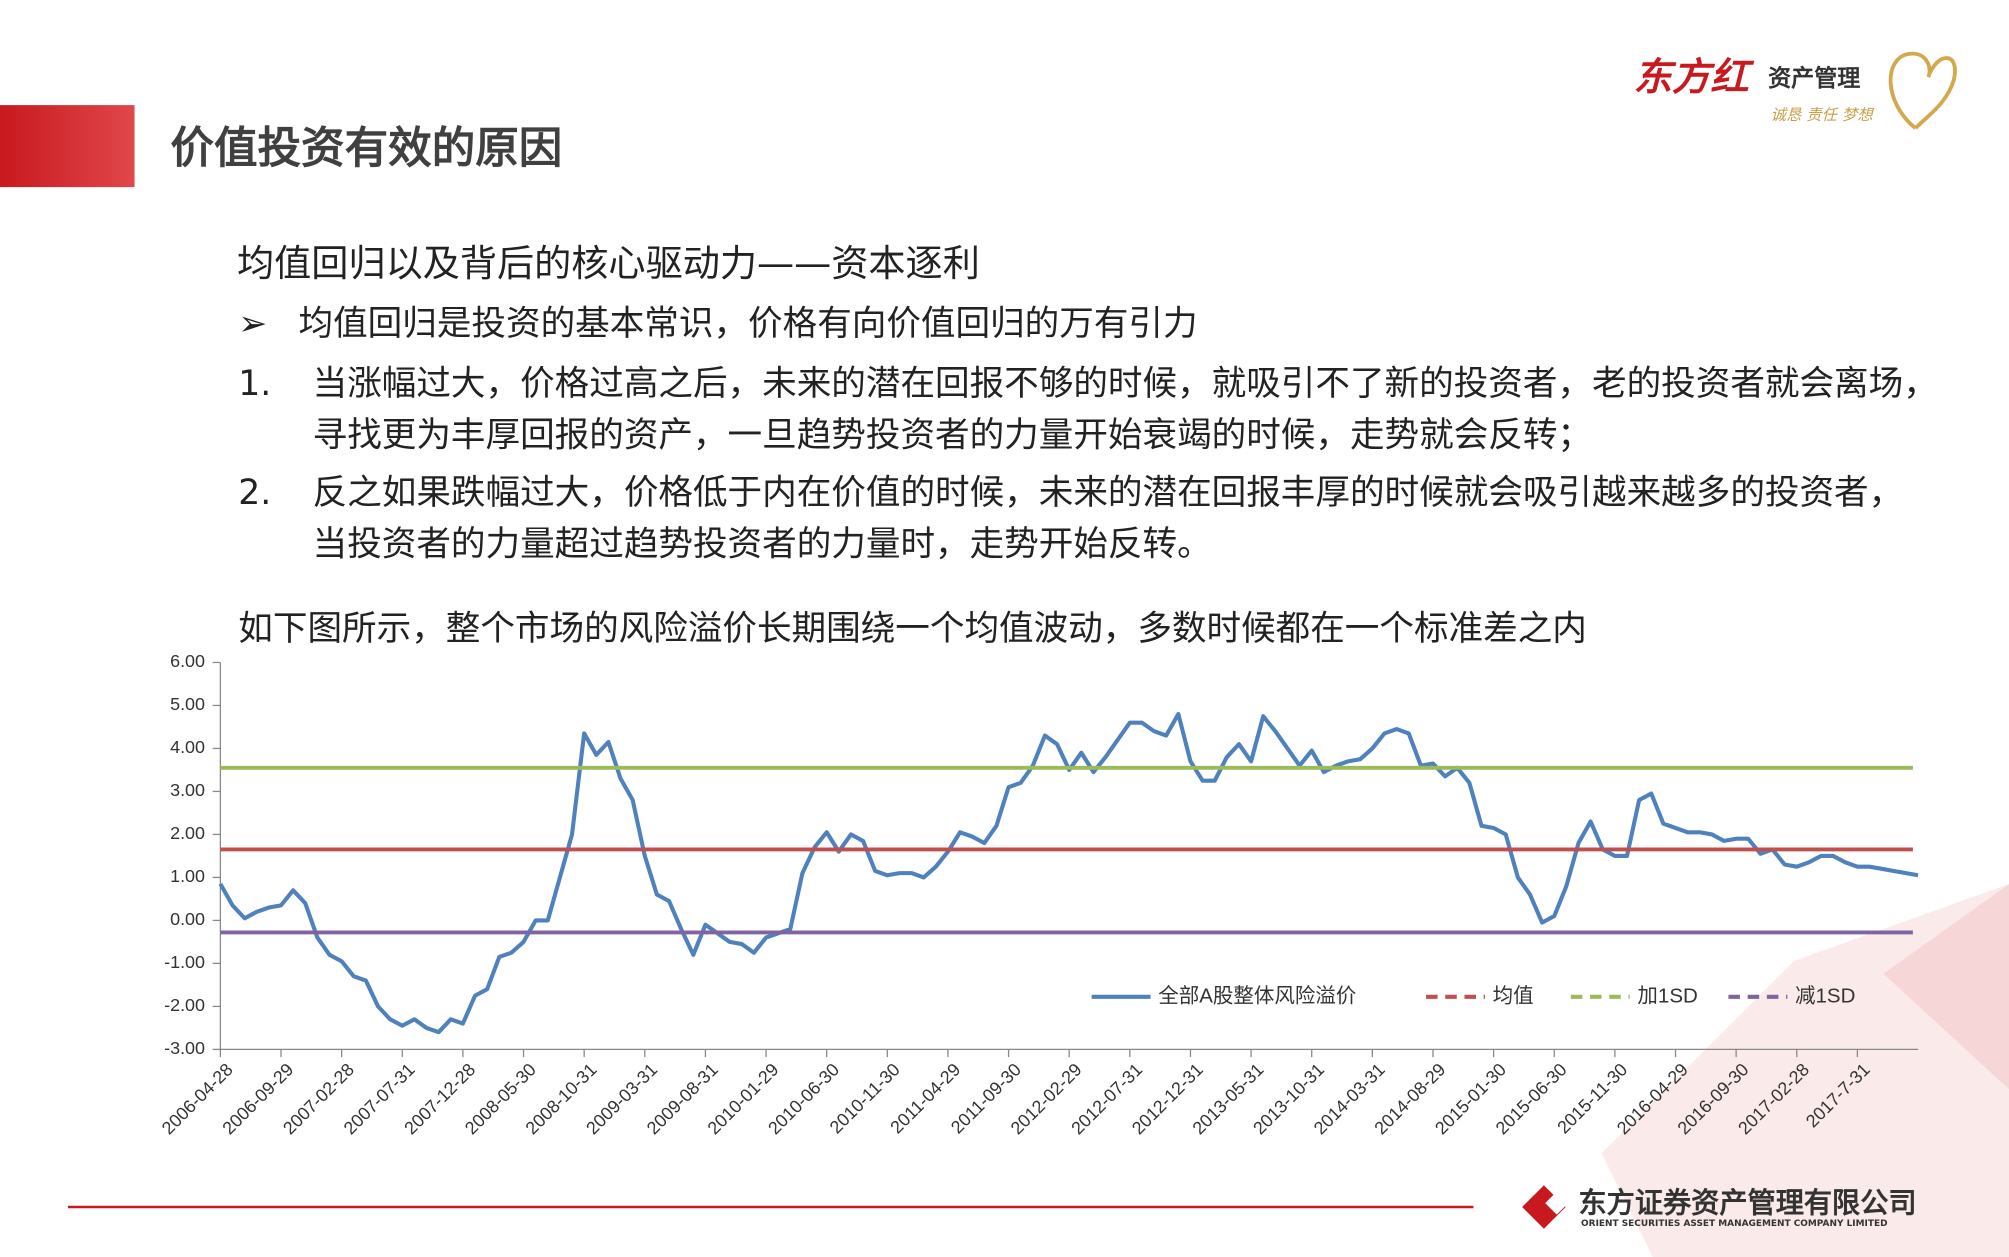  I want to click on logo-motto: 诚恳 责任 梦想, so click(1823, 115).